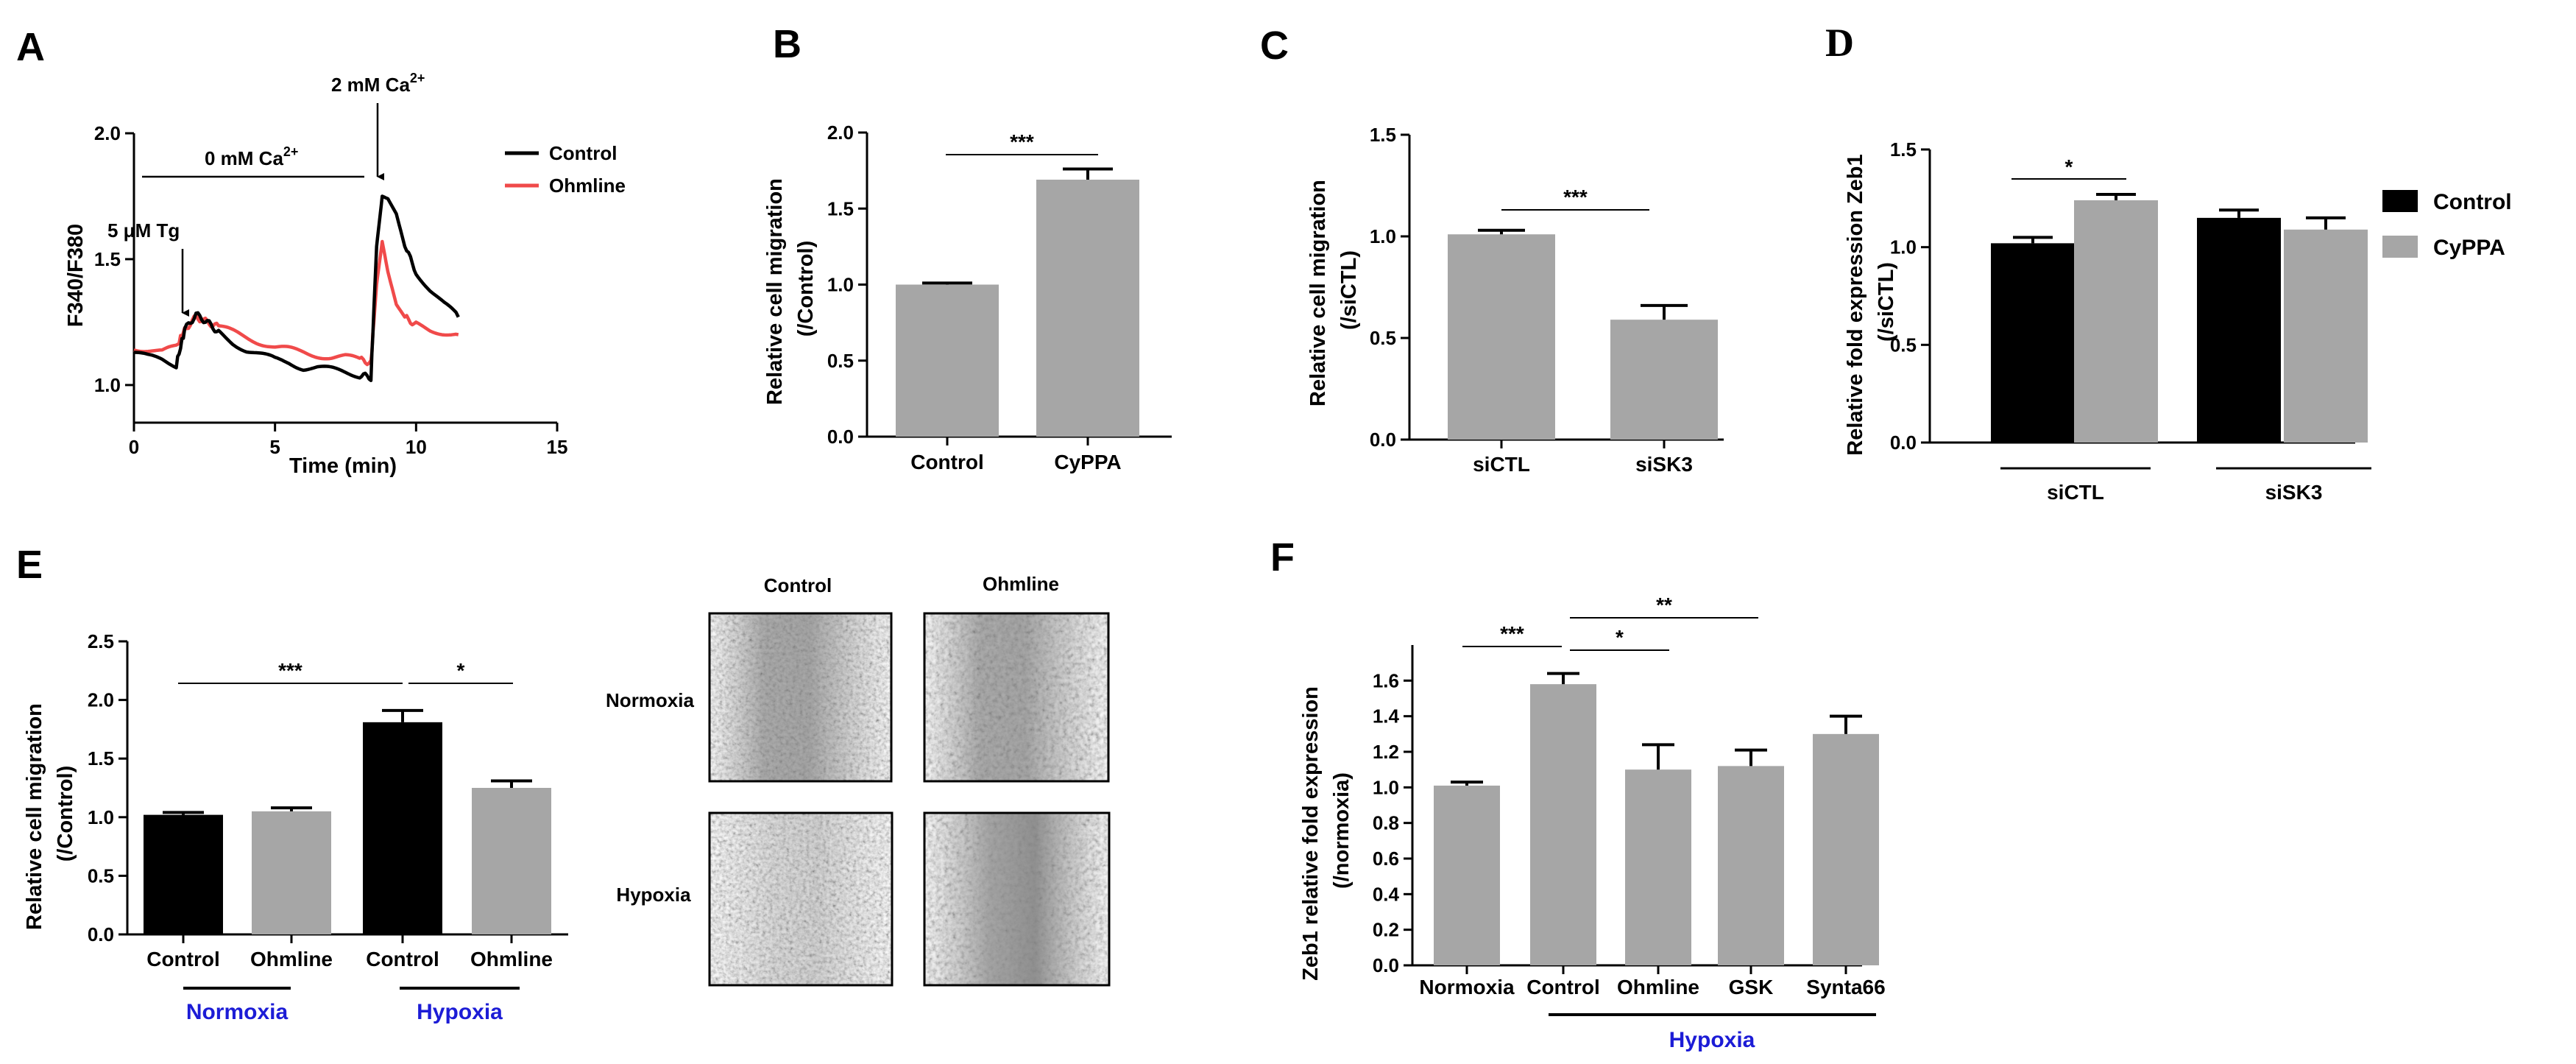 The width and height of the screenshot is (2576, 1064). I want to click on panel-c-plot: 0.0 0.5 1.0 1.5 siCTL siSK3 ***, so click(1547, 300).